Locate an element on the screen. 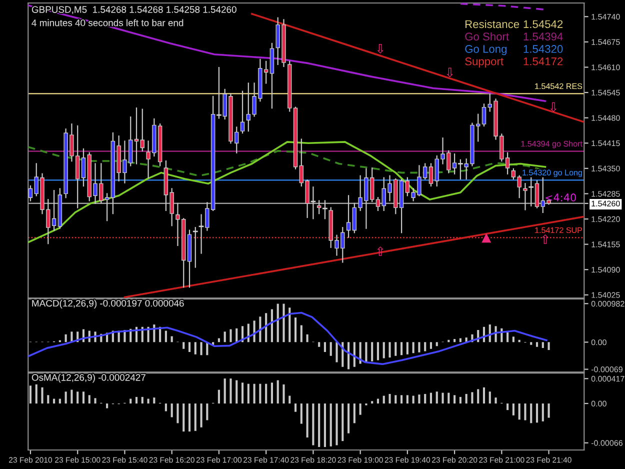 The image size is (625, 469). annotation: 1.54542 is located at coordinates (543, 24).